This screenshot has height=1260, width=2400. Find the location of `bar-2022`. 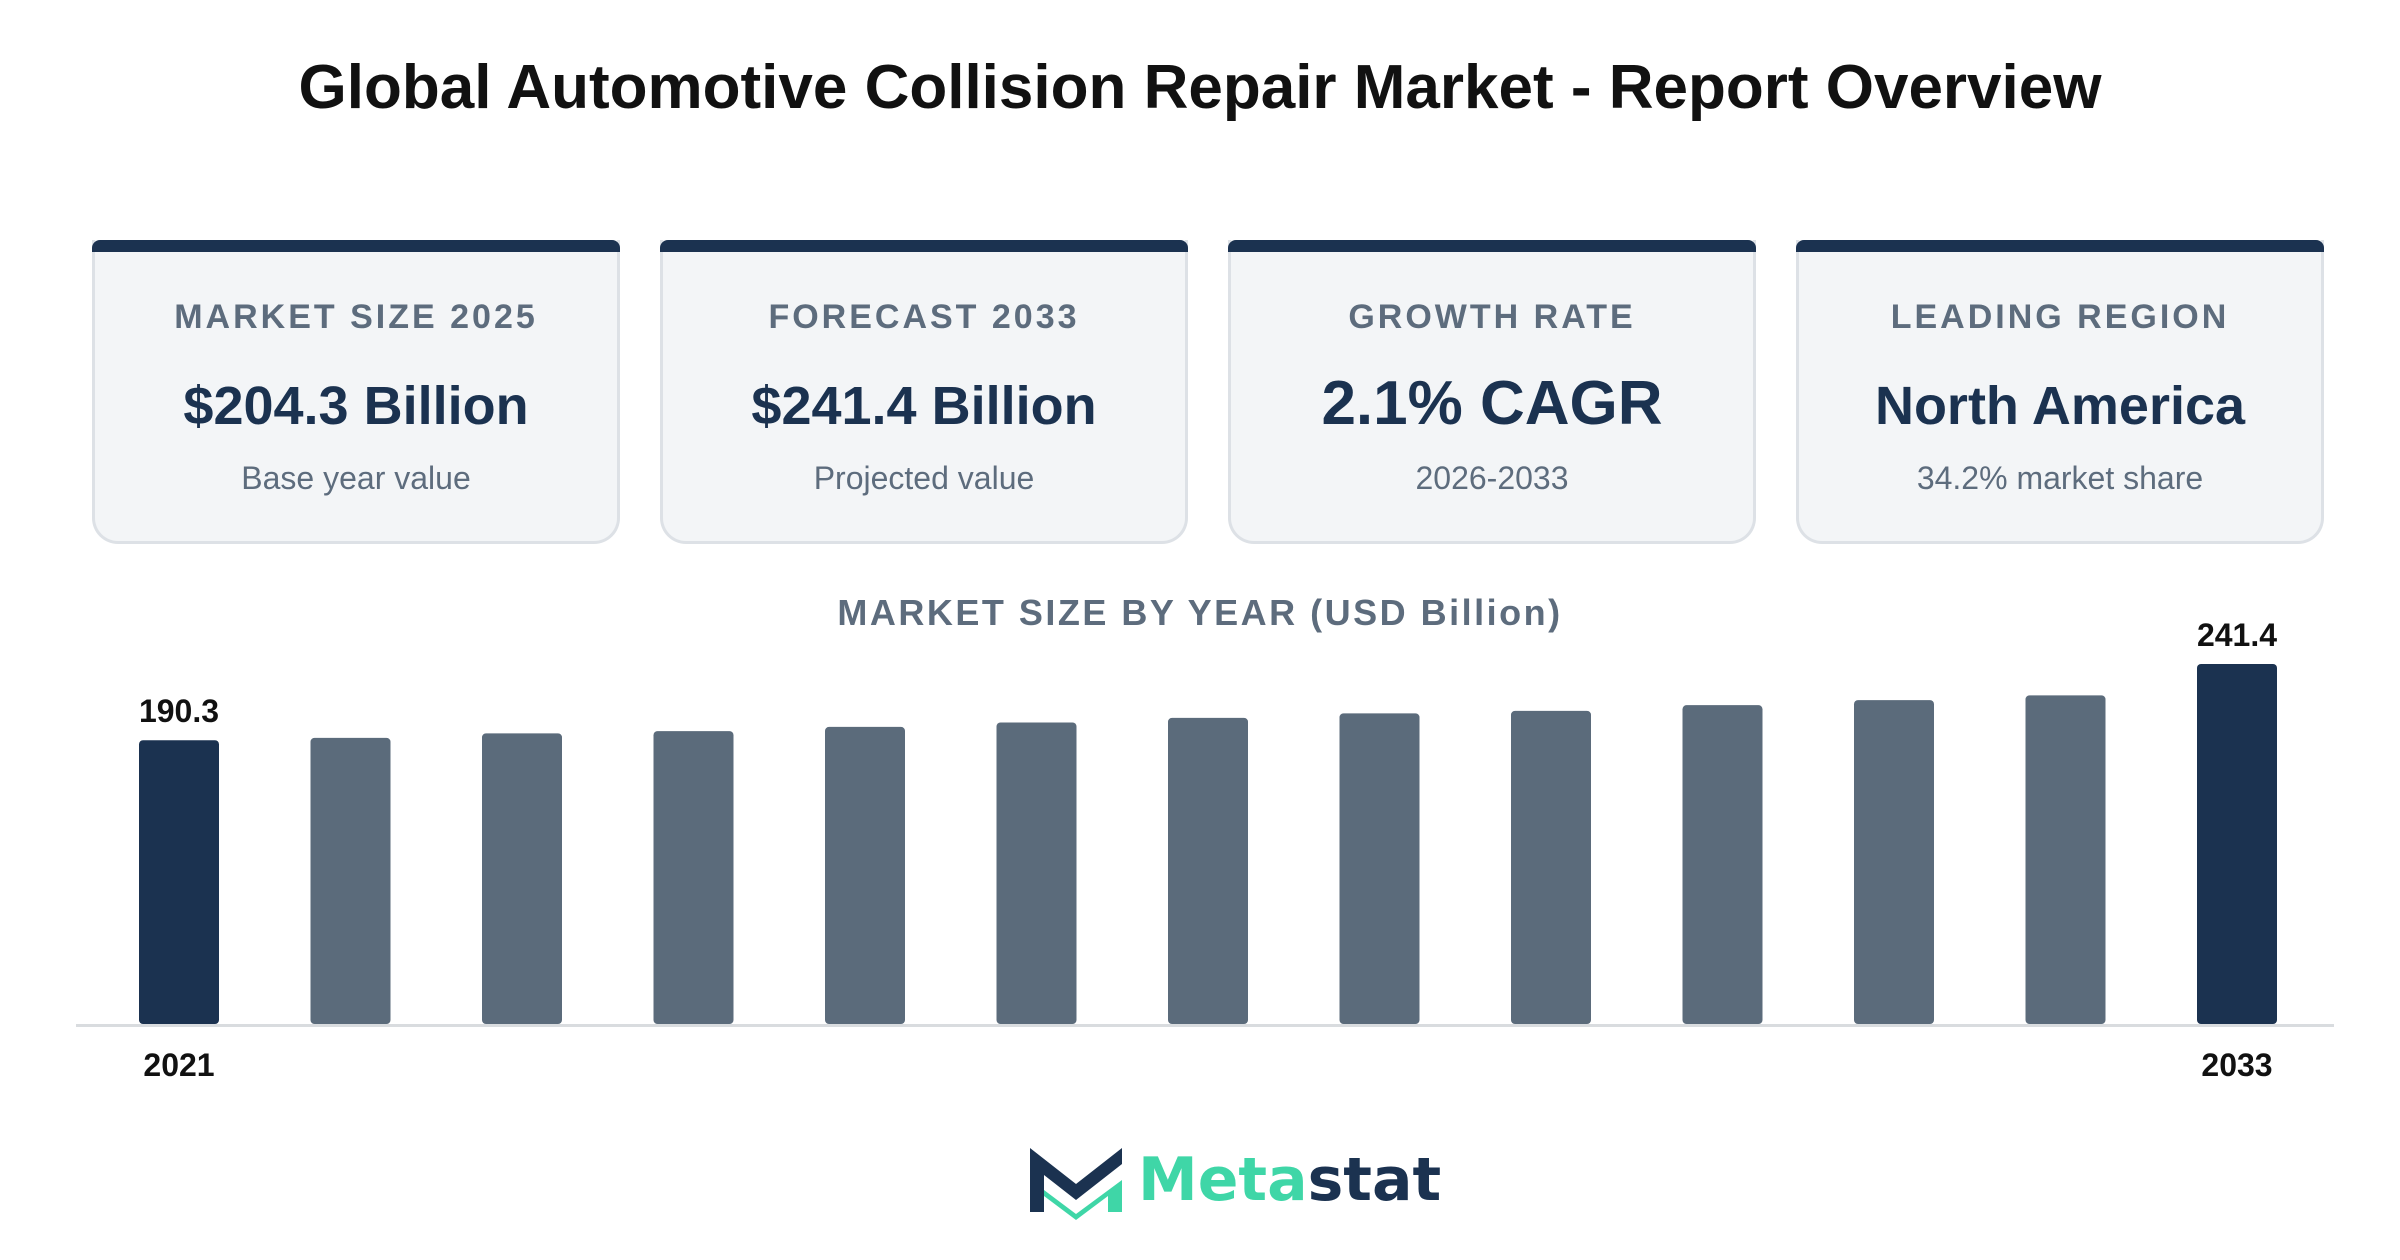

bar-2022 is located at coordinates (350, 880).